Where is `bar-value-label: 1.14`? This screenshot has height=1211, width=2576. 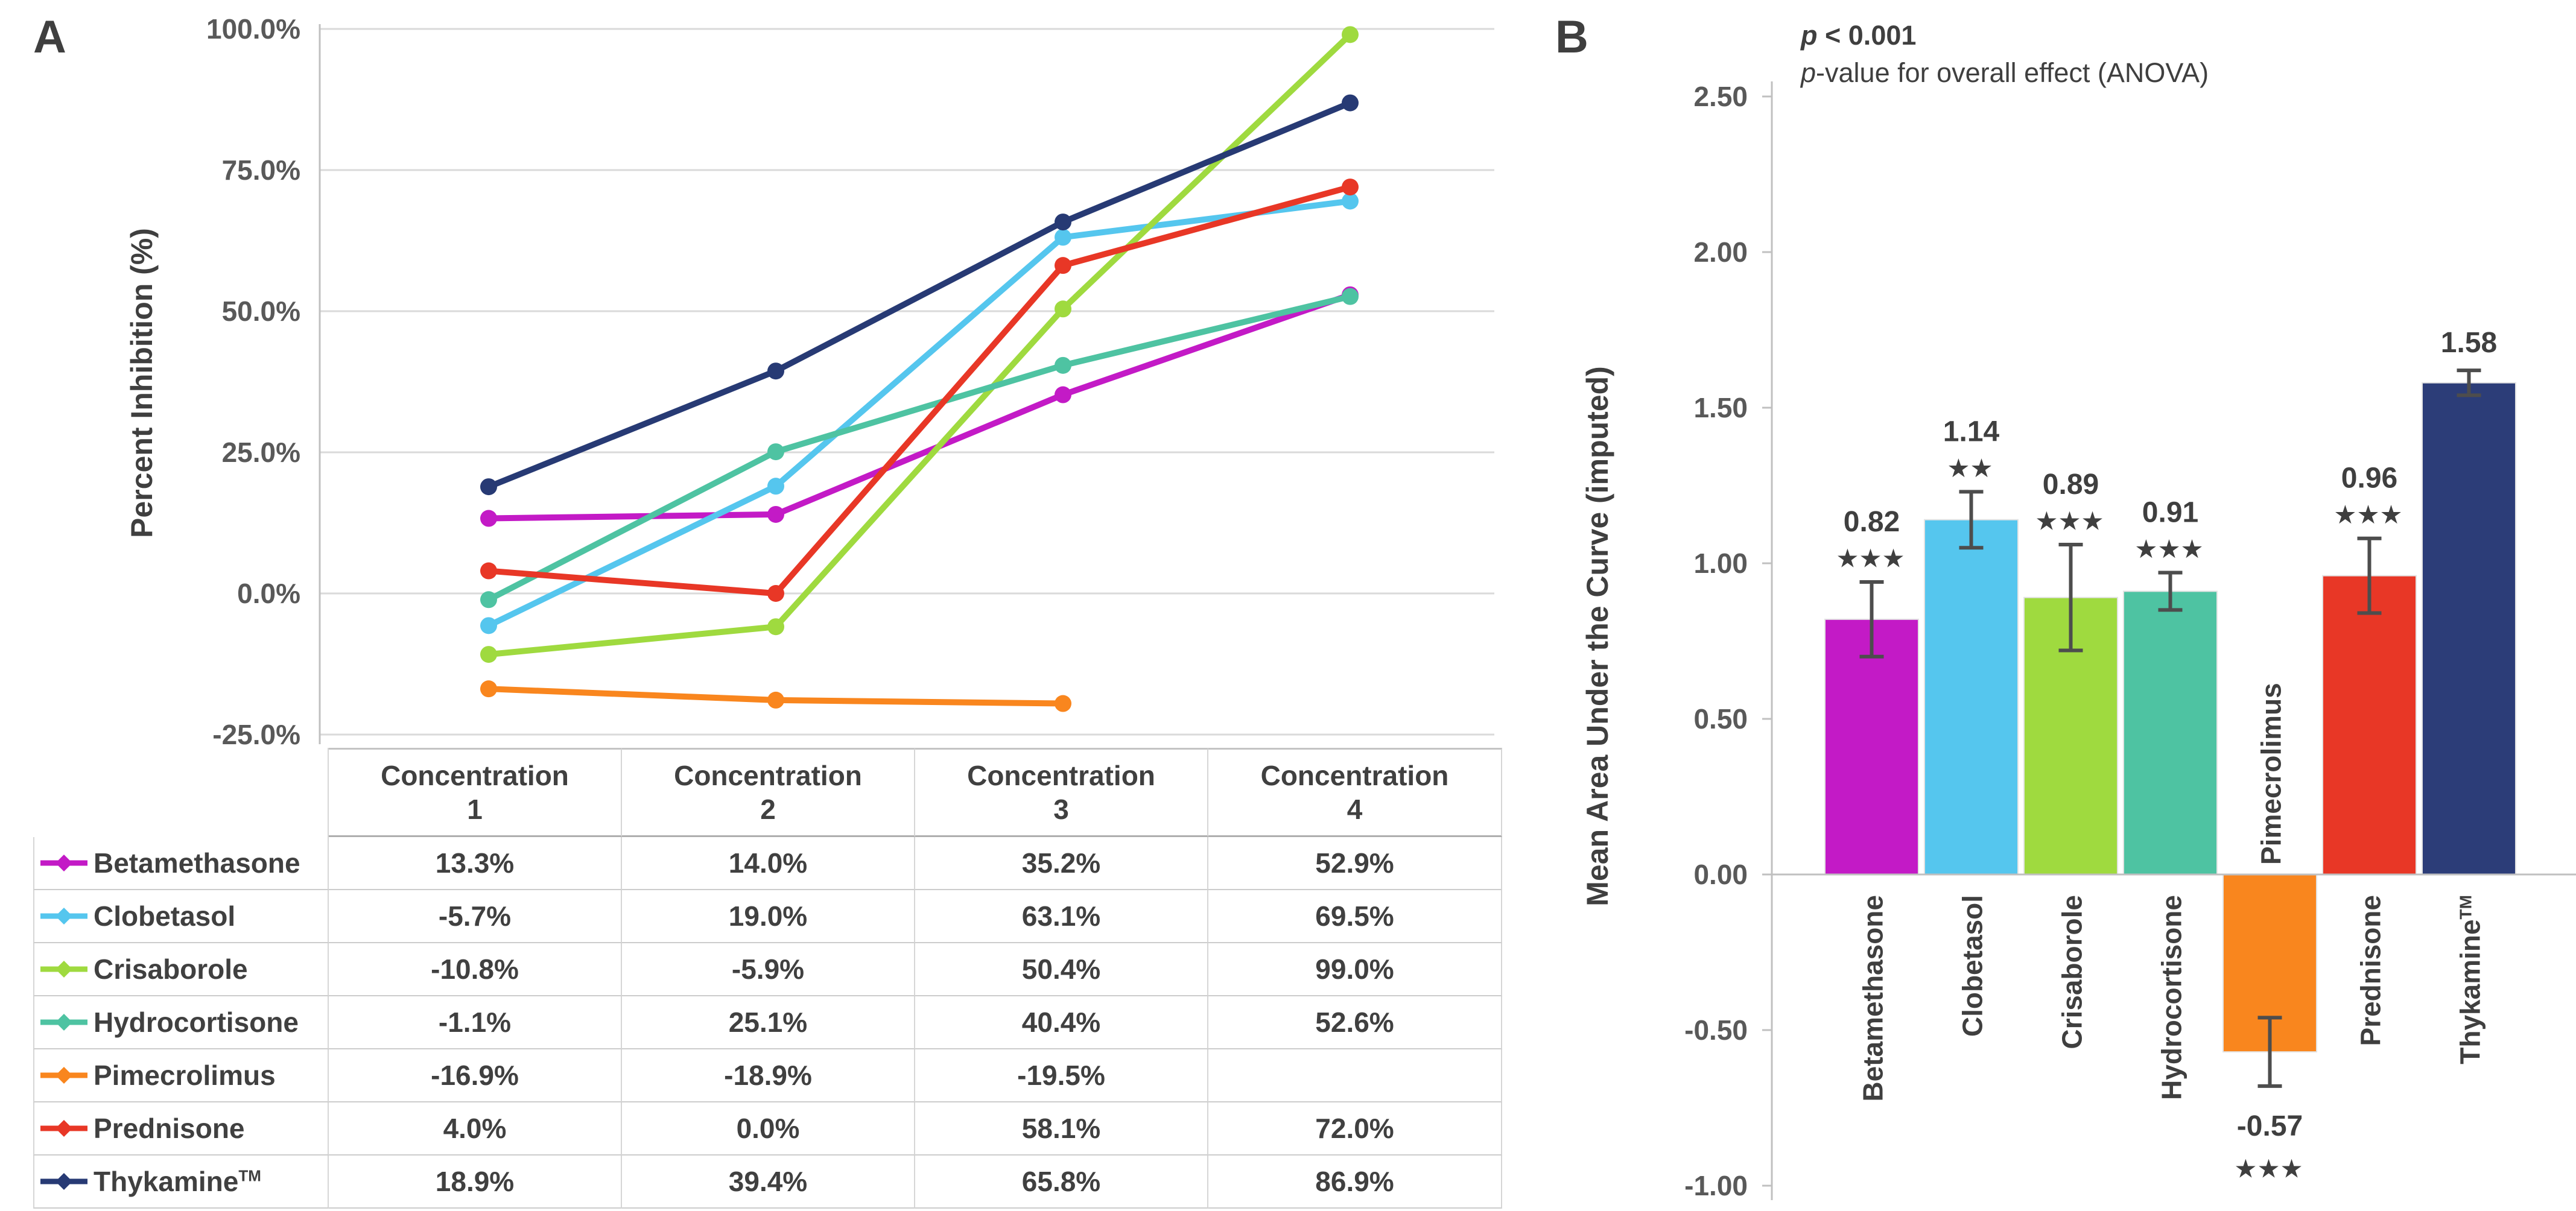
bar-value-label: 1.14 is located at coordinates (1971, 432).